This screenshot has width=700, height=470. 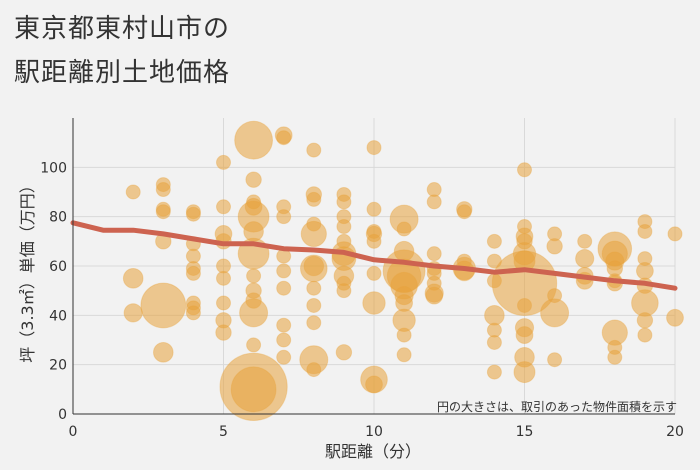 What do you see at coordinates (53, 291) in the screenshot?
I see `y-axis-ticks: 0 20 40 60 80 100` at bounding box center [53, 291].